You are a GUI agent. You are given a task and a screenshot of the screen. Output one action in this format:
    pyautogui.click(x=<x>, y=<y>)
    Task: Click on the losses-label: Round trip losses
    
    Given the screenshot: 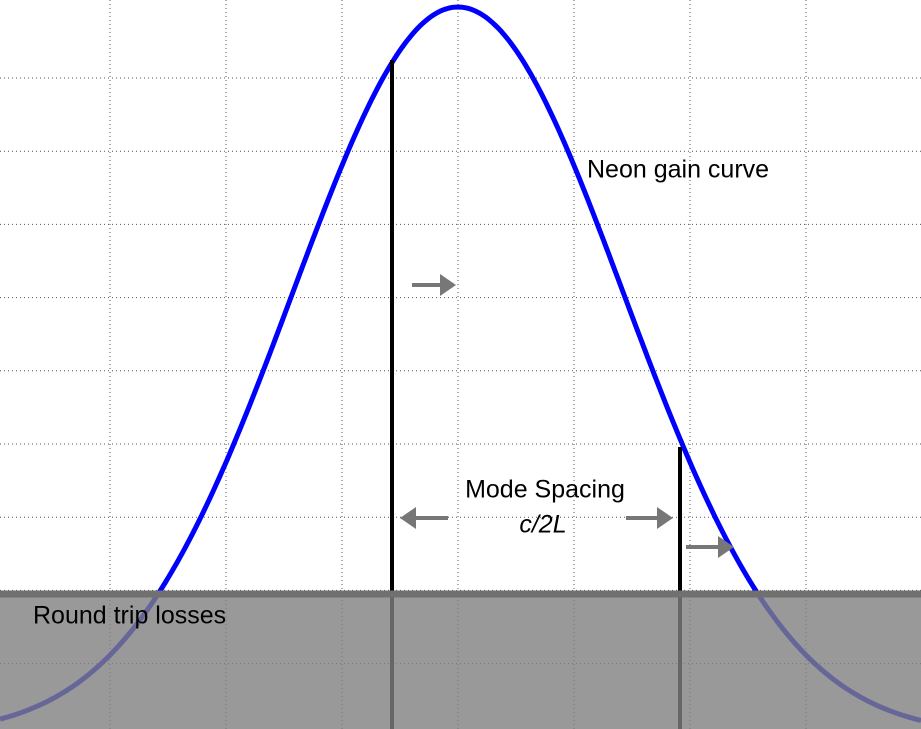 What is the action you would take?
    pyautogui.click(x=129, y=616)
    